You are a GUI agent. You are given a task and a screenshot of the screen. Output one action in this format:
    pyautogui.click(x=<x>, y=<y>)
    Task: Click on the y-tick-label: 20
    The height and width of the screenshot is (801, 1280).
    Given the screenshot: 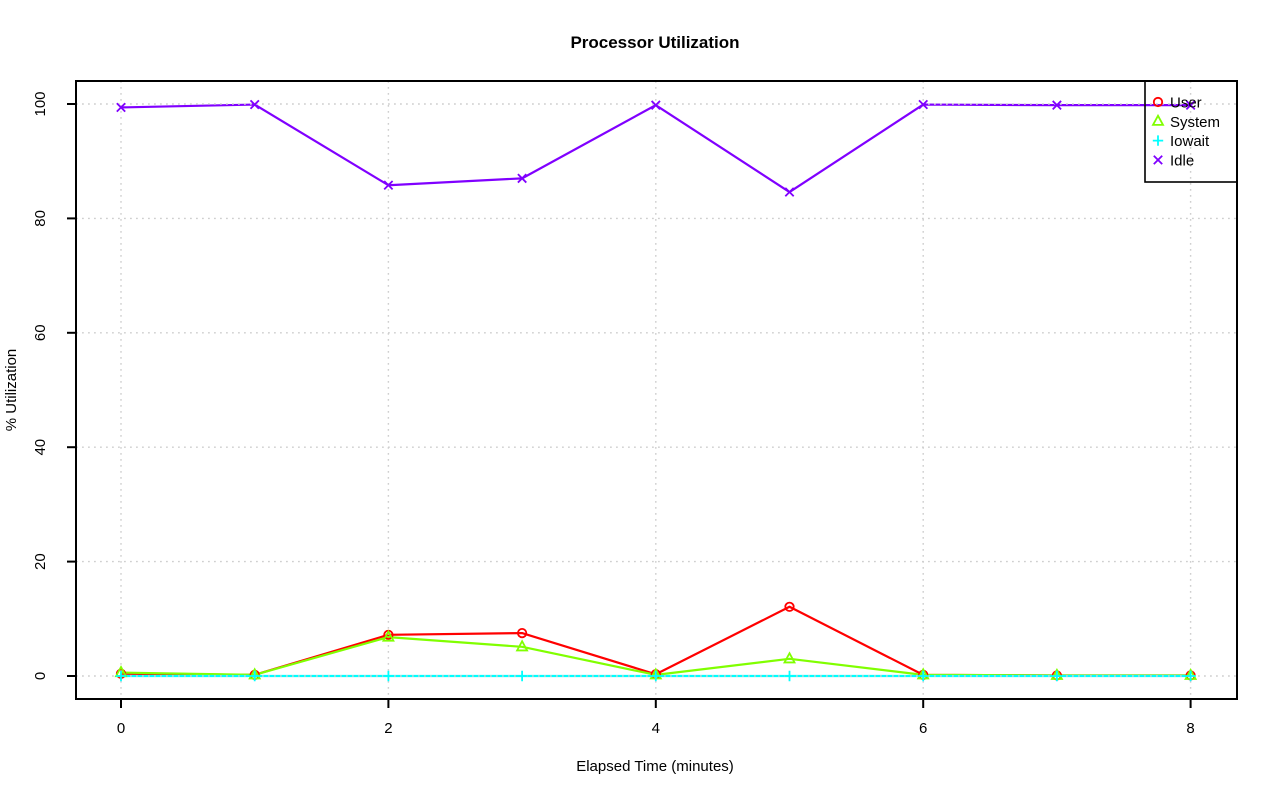 What is the action you would take?
    pyautogui.click(x=40, y=561)
    